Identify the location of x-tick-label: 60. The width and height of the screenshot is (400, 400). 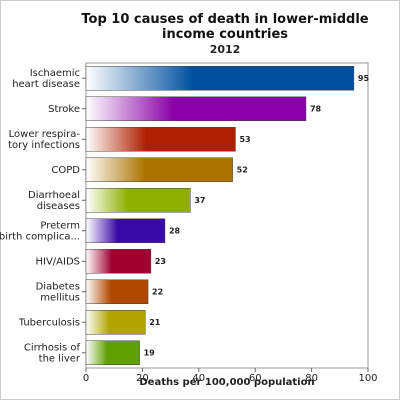
(255, 378).